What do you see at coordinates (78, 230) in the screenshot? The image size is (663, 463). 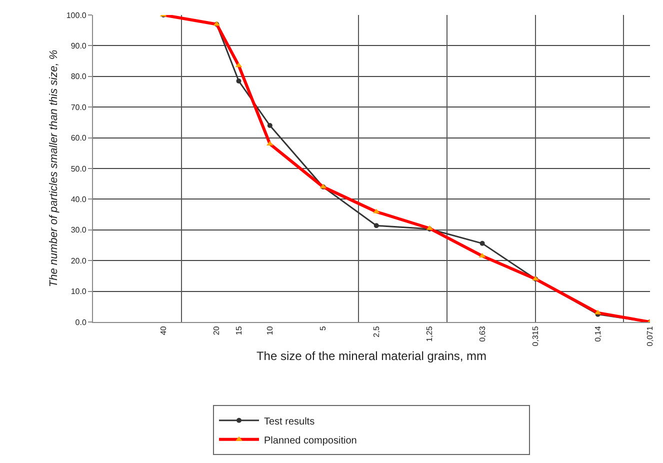 I see `y-tick-label: 30.0` at bounding box center [78, 230].